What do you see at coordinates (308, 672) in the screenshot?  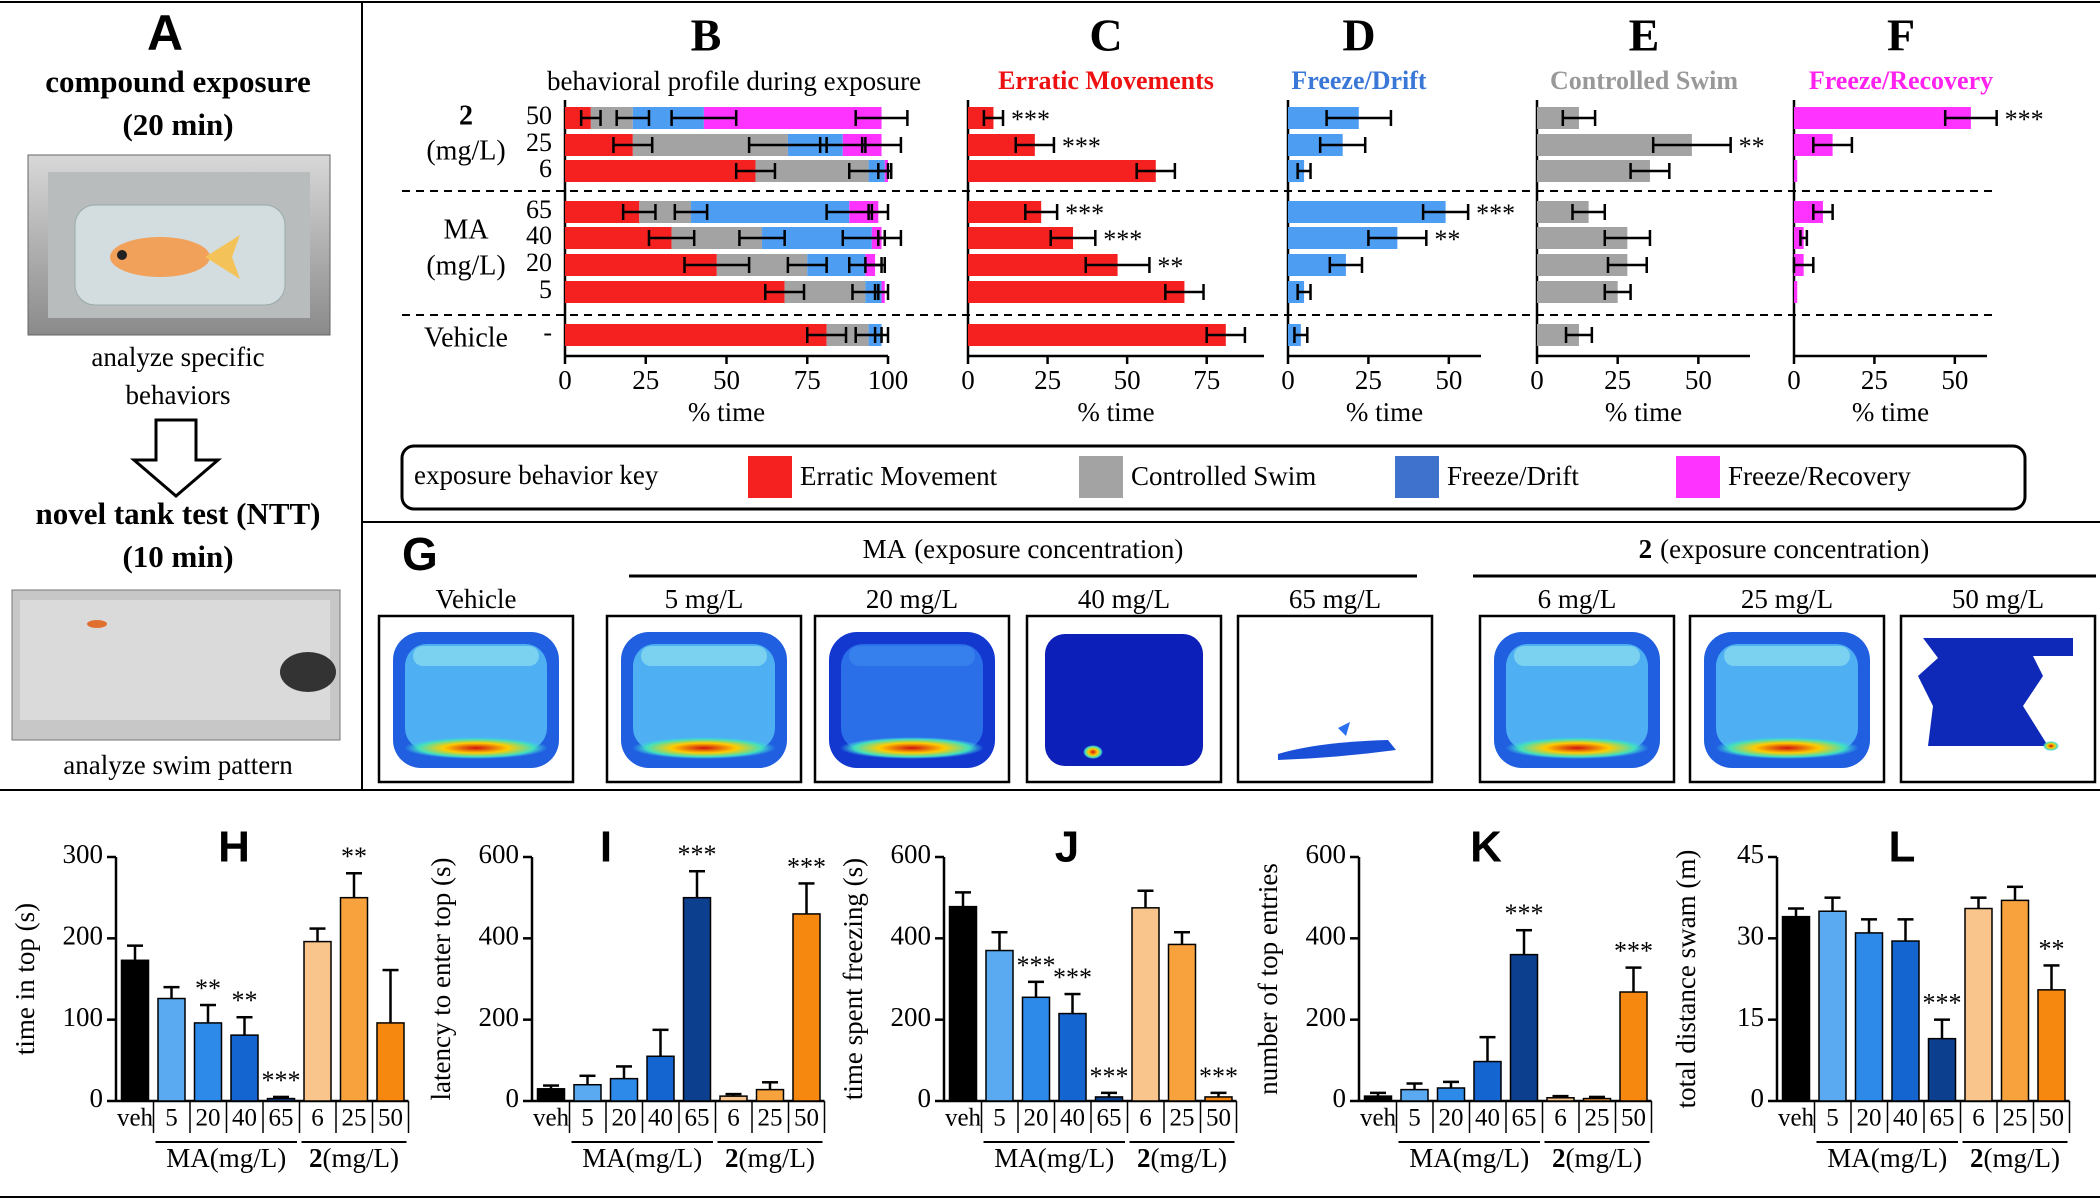 I see `camera` at bounding box center [308, 672].